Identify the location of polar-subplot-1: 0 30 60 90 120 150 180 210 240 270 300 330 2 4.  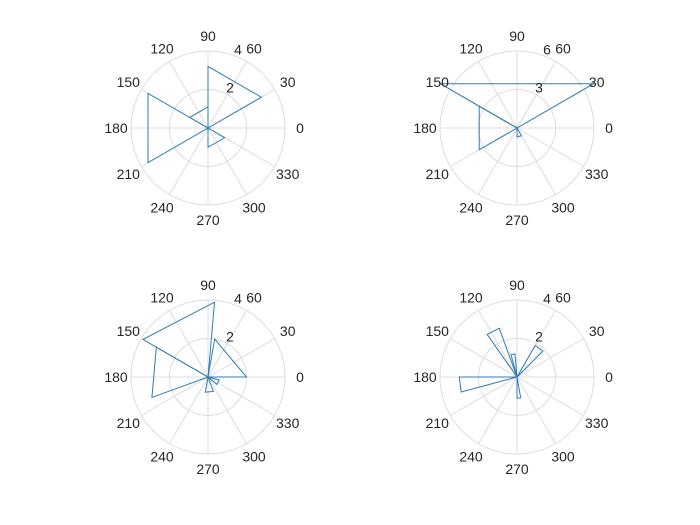
(204, 128).